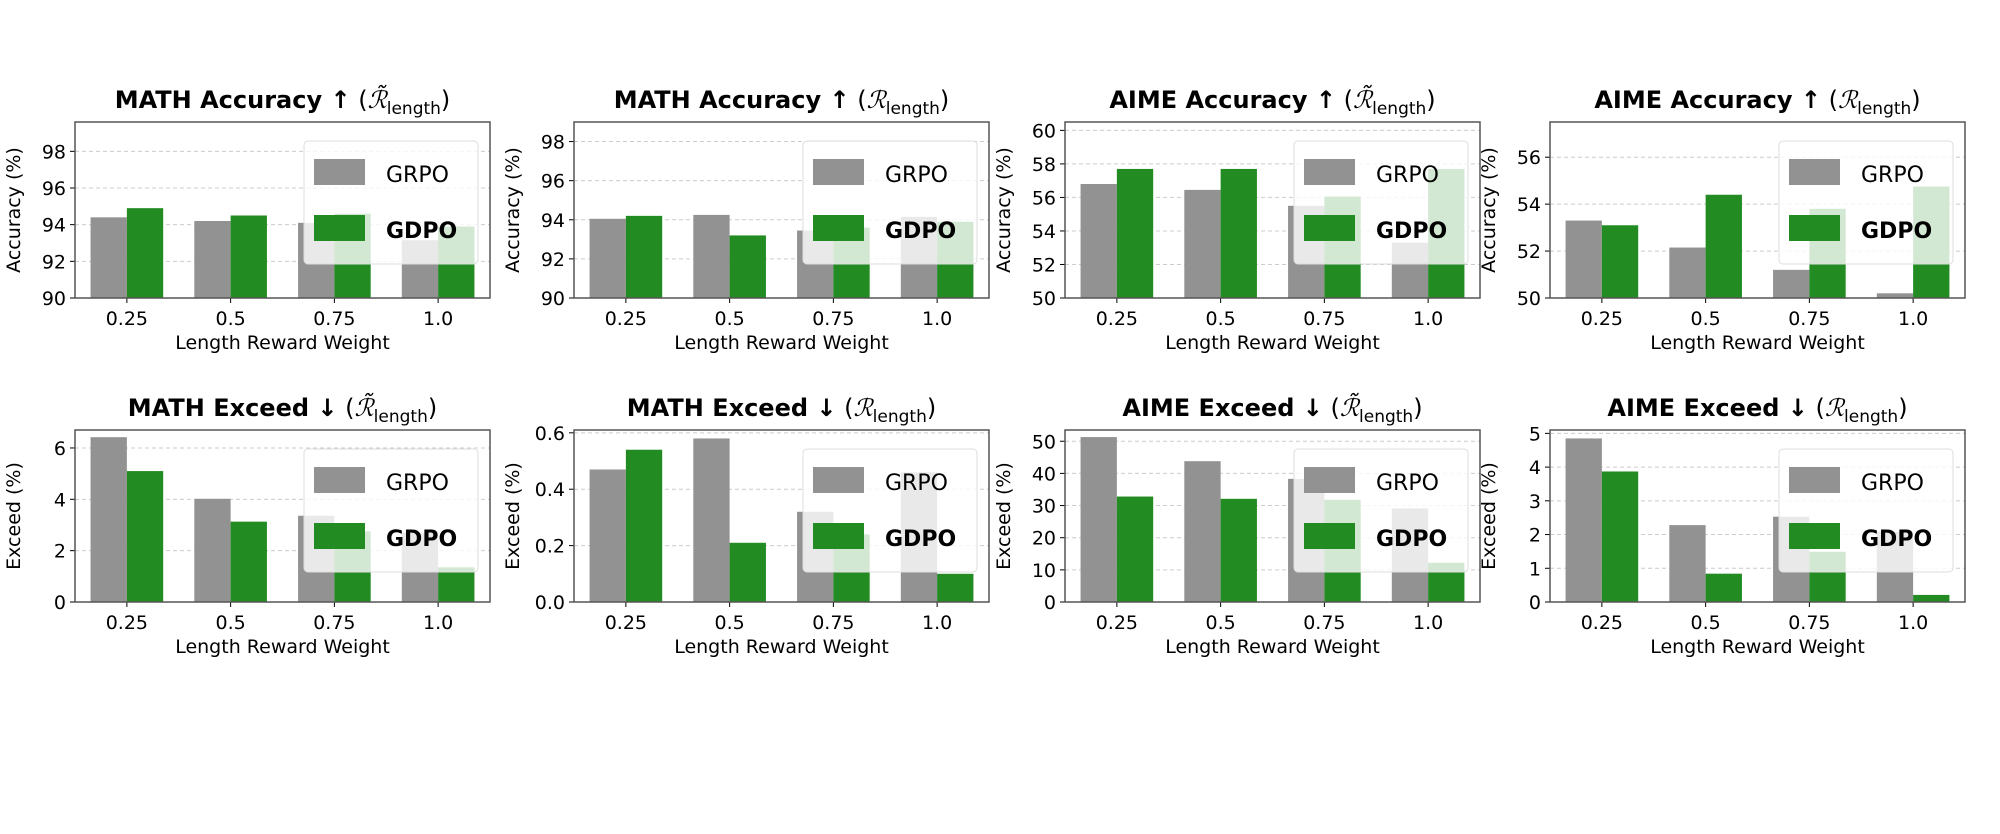 The width and height of the screenshot is (2000, 834). Describe the element at coordinates (1535, 434) in the screenshot. I see `y-tick-label: 5` at that location.